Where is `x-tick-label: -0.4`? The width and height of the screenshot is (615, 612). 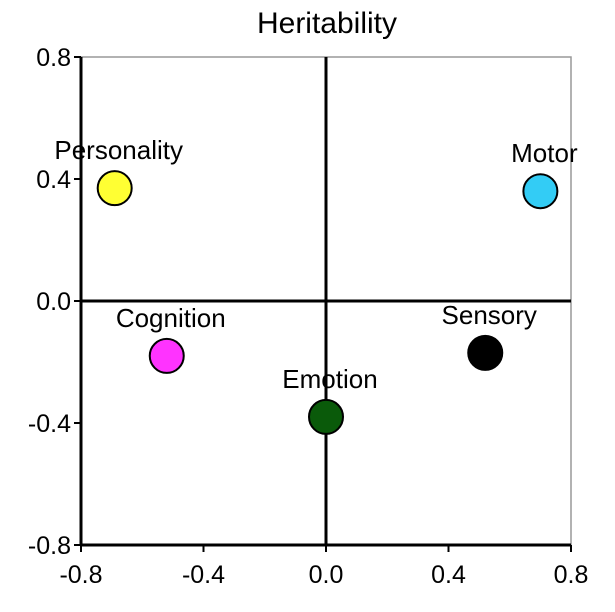 x-tick-label: -0.4 is located at coordinates (203, 575).